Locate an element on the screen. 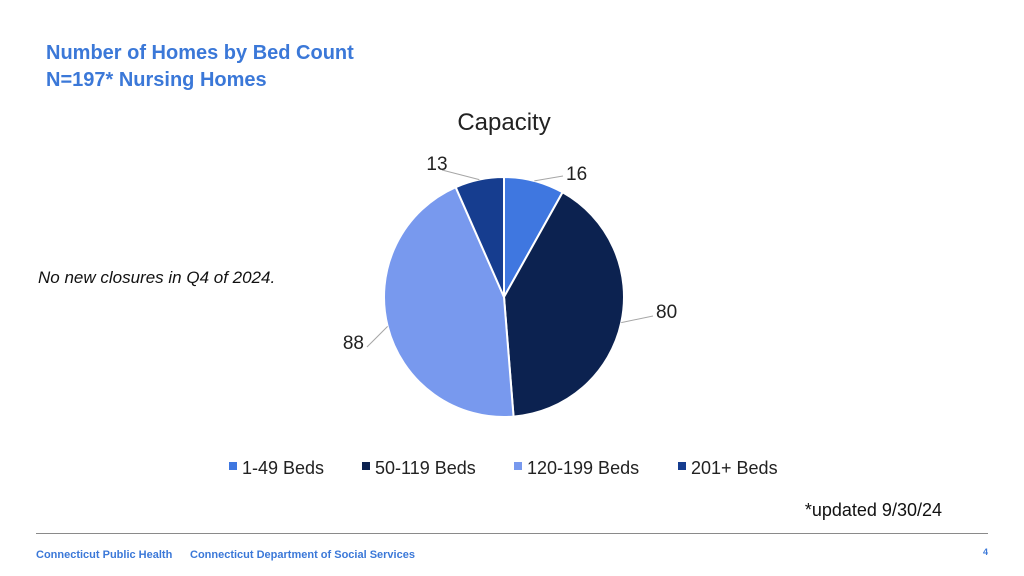  data-label-120-199-beds: 88 is located at coordinates (353, 343).